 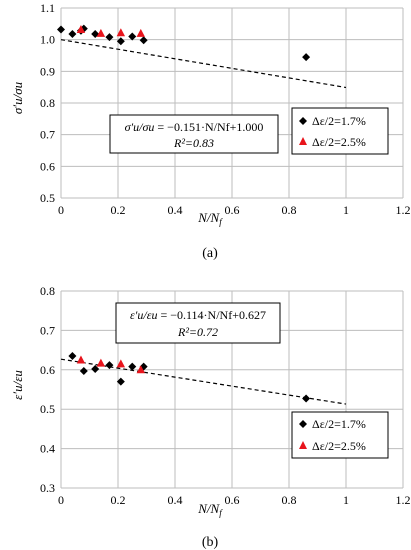 What do you see at coordinates (61, 210) in the screenshot?
I see `chart-a-x-tick-label: 0` at bounding box center [61, 210].